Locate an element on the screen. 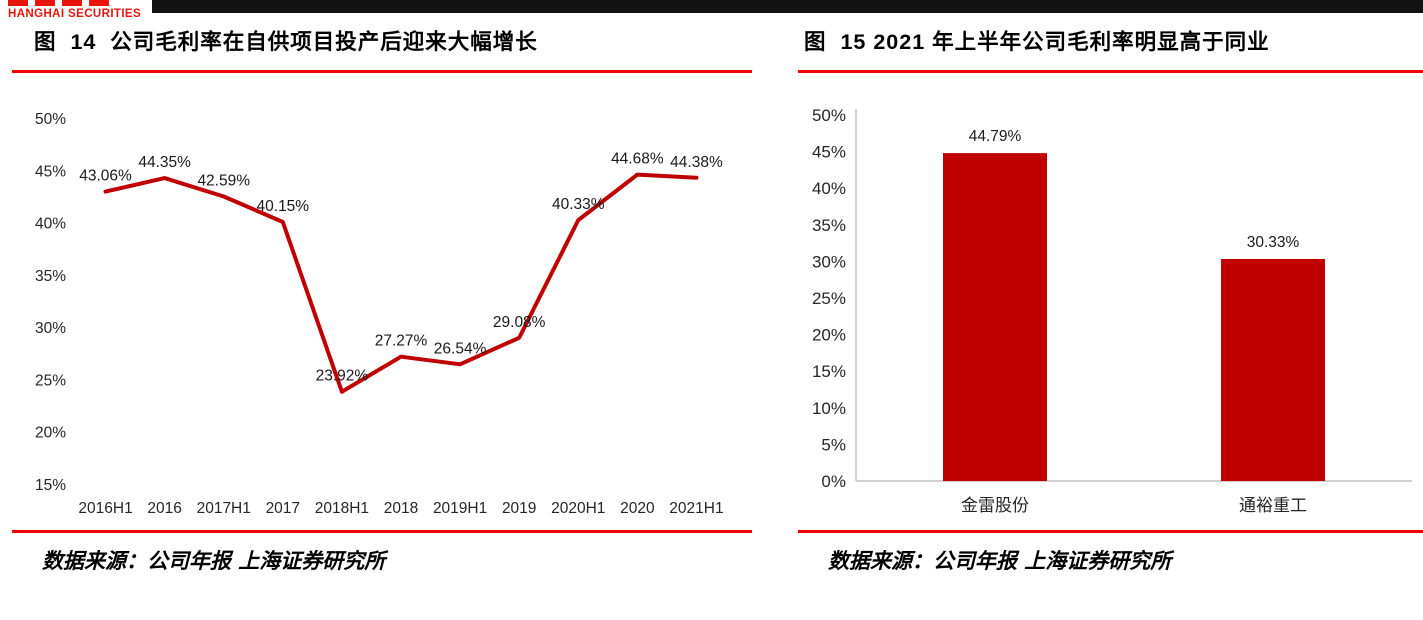 The height and width of the screenshot is (620, 1423). svg-text: 40.33% is located at coordinates (578, 204).